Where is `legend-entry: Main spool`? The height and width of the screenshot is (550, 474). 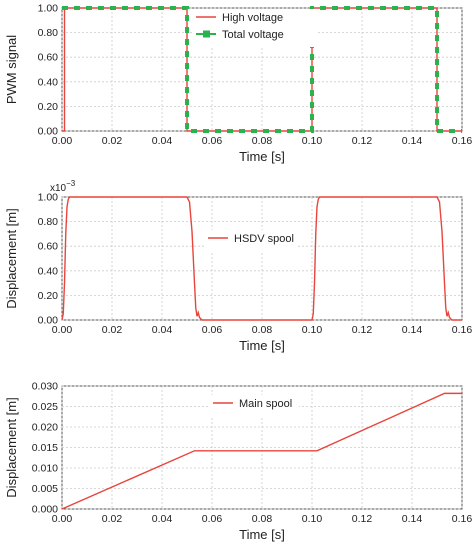
legend-entry: Main spool is located at coordinates (252, 404).